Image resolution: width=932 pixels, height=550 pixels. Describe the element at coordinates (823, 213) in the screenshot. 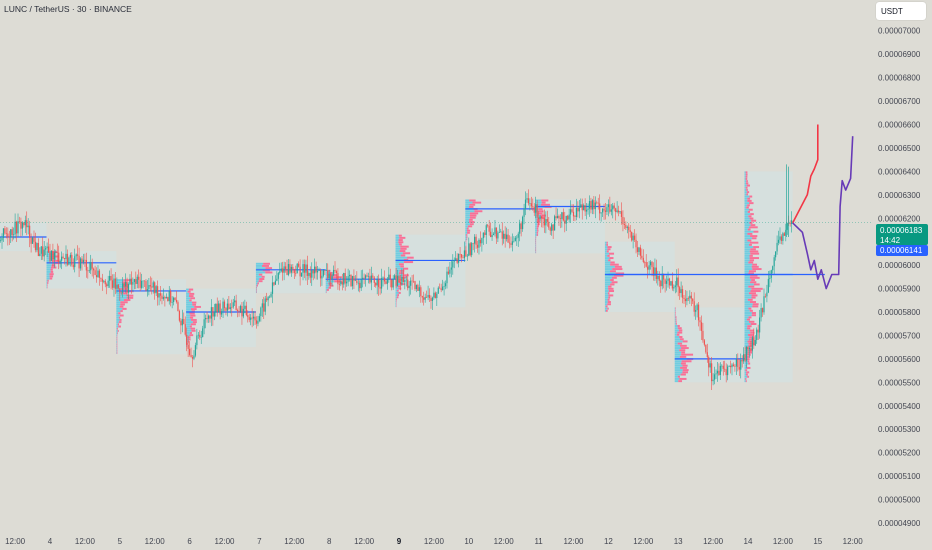

I see `alternative-forecast-path` at that location.